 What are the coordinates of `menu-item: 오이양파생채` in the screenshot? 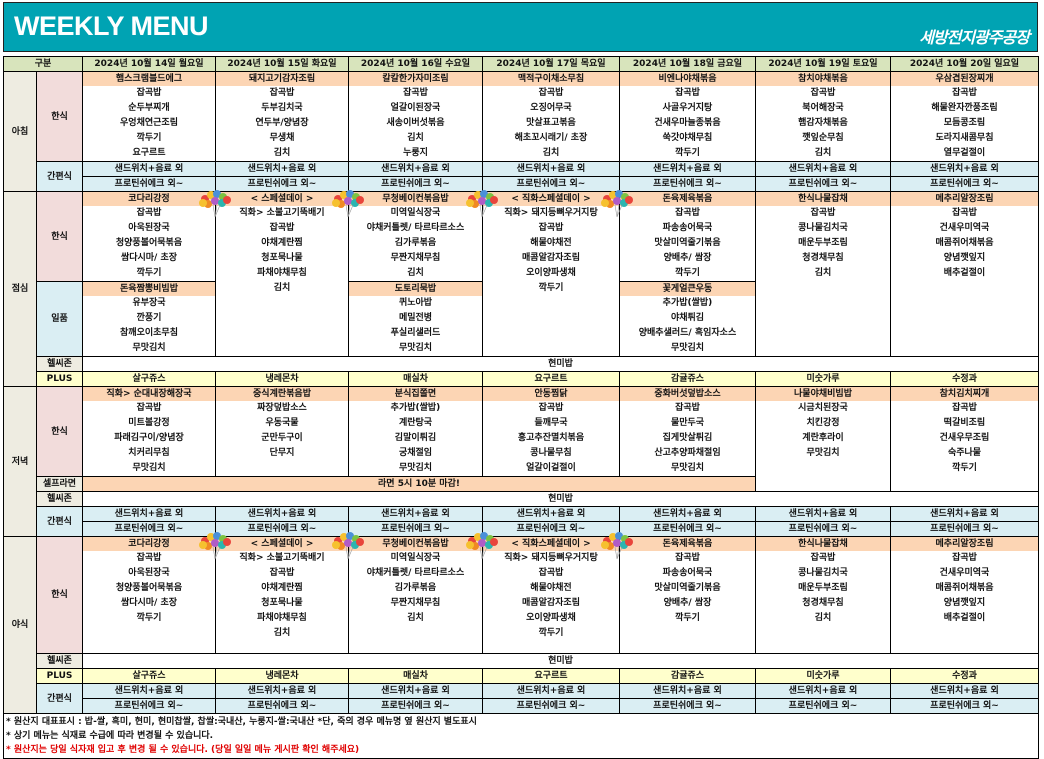 It's located at (551, 273).